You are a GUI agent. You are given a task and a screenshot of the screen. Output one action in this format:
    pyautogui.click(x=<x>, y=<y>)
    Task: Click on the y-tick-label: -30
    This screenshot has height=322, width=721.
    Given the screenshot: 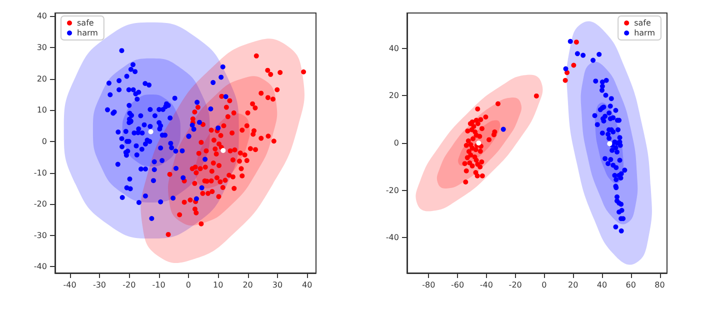 What is the action you would take?
    pyautogui.click(x=40, y=235)
    